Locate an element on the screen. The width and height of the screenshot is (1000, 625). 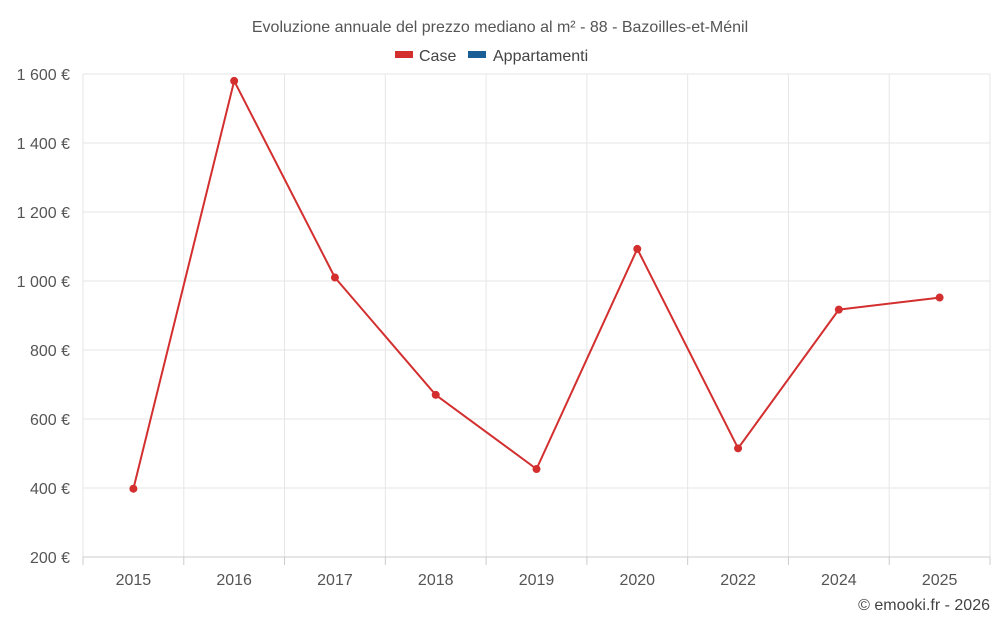
y-tick-label: 1 400 € is located at coordinates (43, 144).